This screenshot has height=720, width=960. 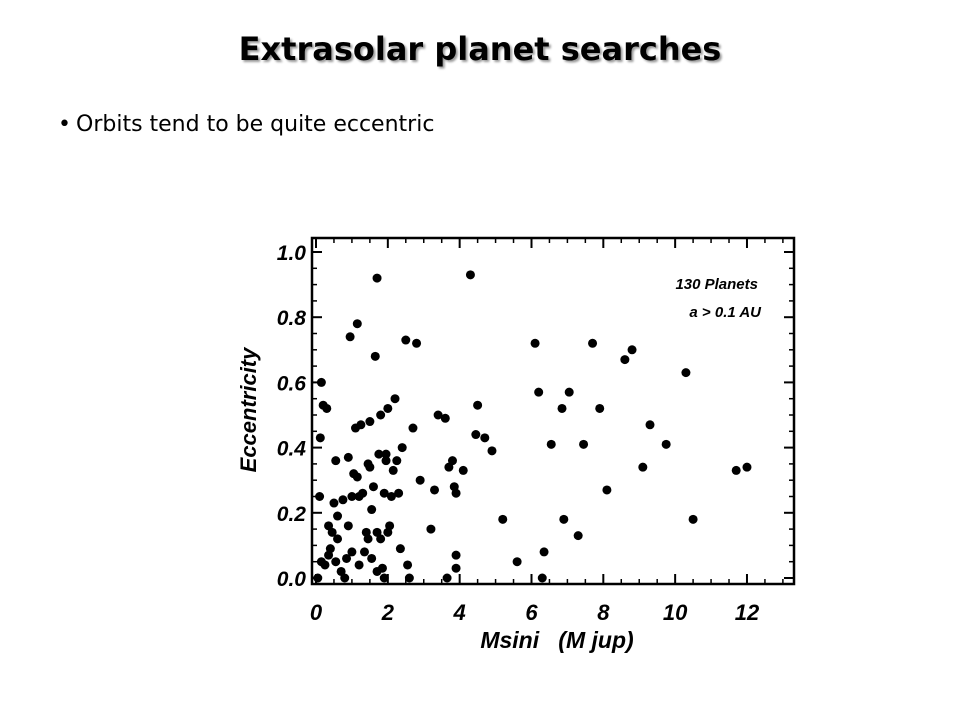 What do you see at coordinates (292, 579) in the screenshot?
I see `y-tick-label: 0.0` at bounding box center [292, 579].